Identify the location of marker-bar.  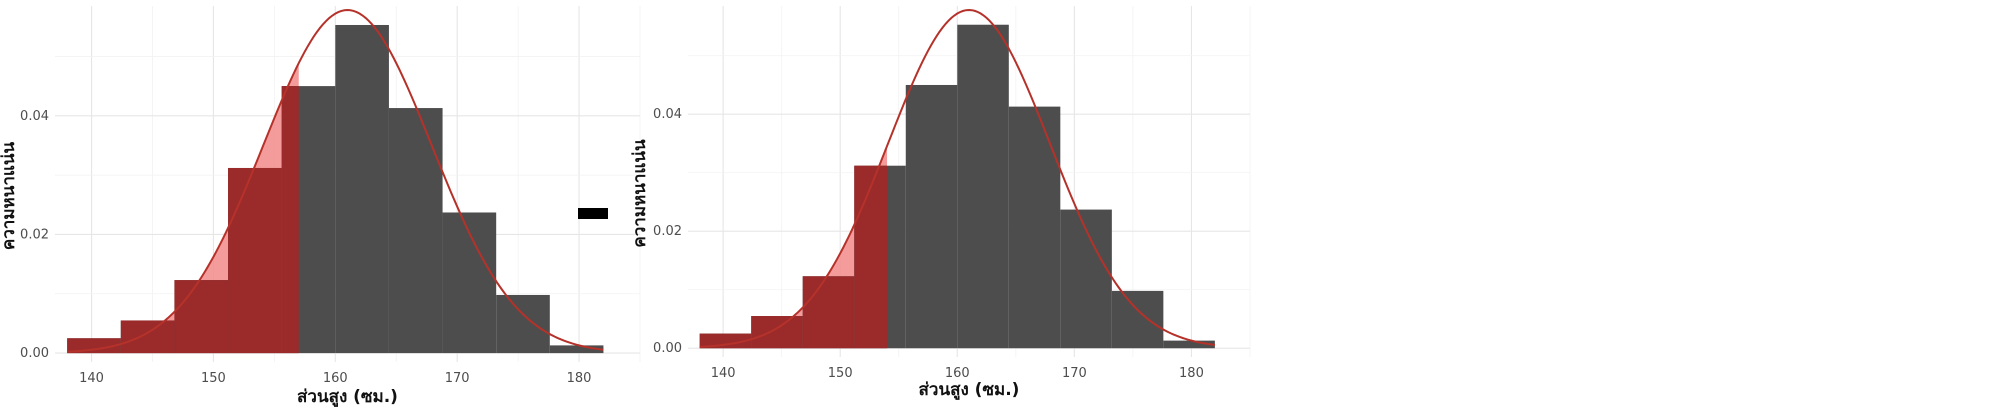
(593, 213).